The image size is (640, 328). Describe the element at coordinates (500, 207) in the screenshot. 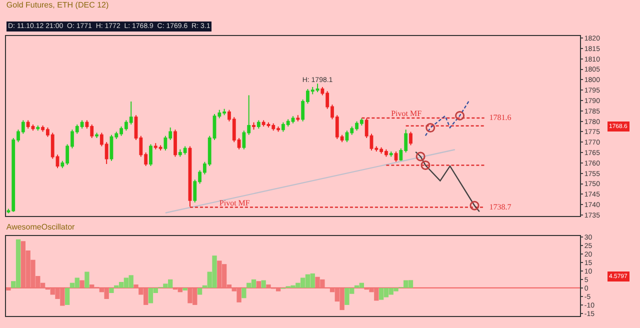

I see `data-label: 1738.7` at that location.